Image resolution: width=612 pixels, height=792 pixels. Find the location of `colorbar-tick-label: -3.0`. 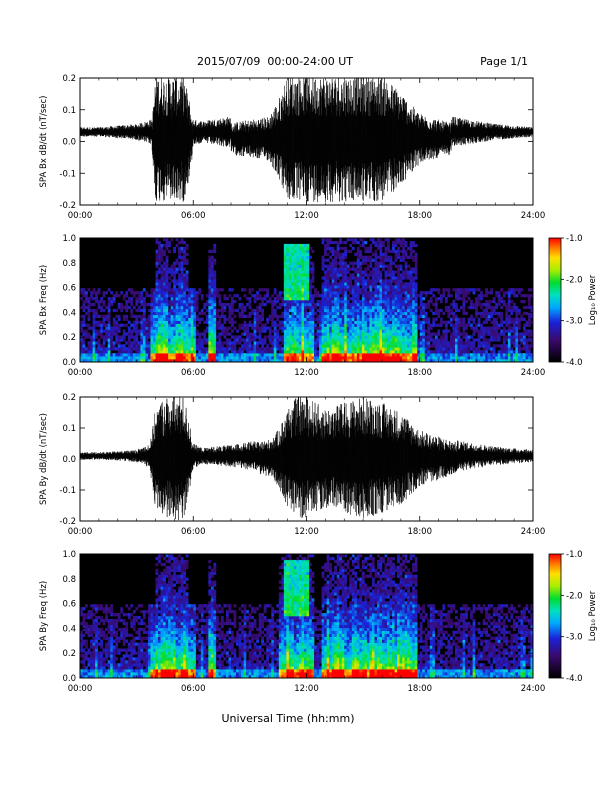

colorbar-tick-label: -3.0 is located at coordinates (574, 322).